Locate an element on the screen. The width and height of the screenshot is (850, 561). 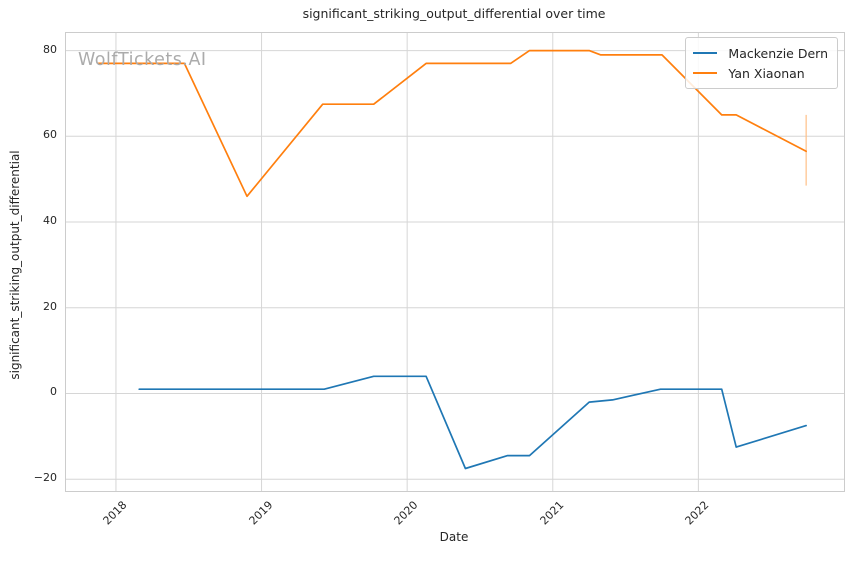
y-tick-label: 60 is located at coordinates (50, 135).